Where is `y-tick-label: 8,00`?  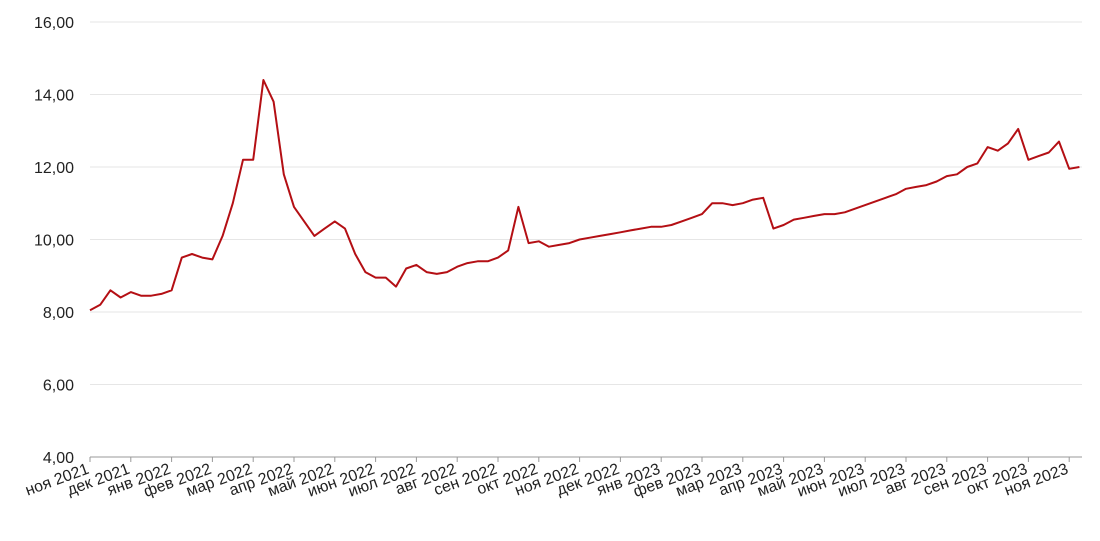
y-tick-label: 8,00 is located at coordinates (58, 313).